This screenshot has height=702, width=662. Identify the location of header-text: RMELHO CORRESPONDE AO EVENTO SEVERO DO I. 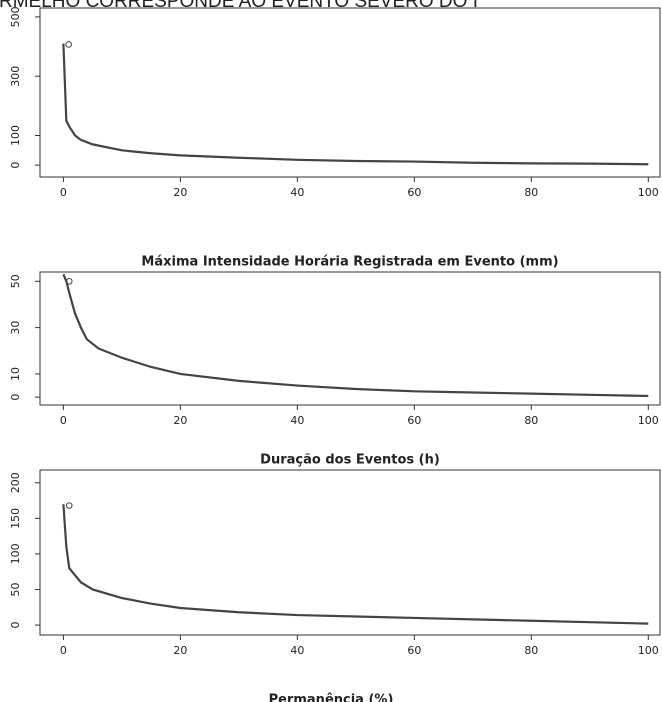
(239, 6).